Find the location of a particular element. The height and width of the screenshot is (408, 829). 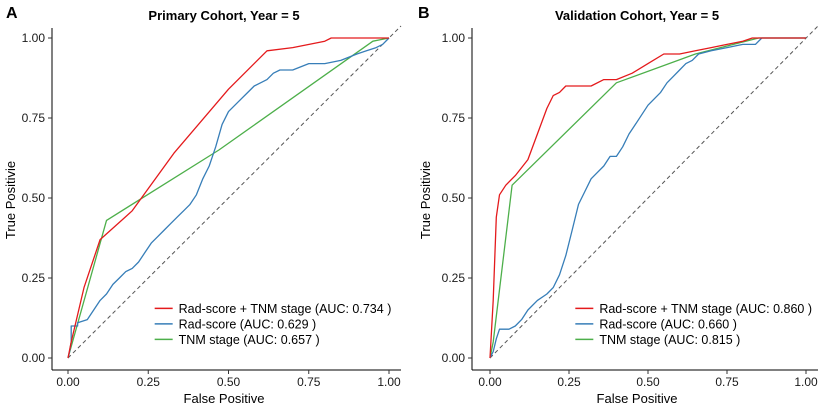

panel-label: B is located at coordinates (424, 13).